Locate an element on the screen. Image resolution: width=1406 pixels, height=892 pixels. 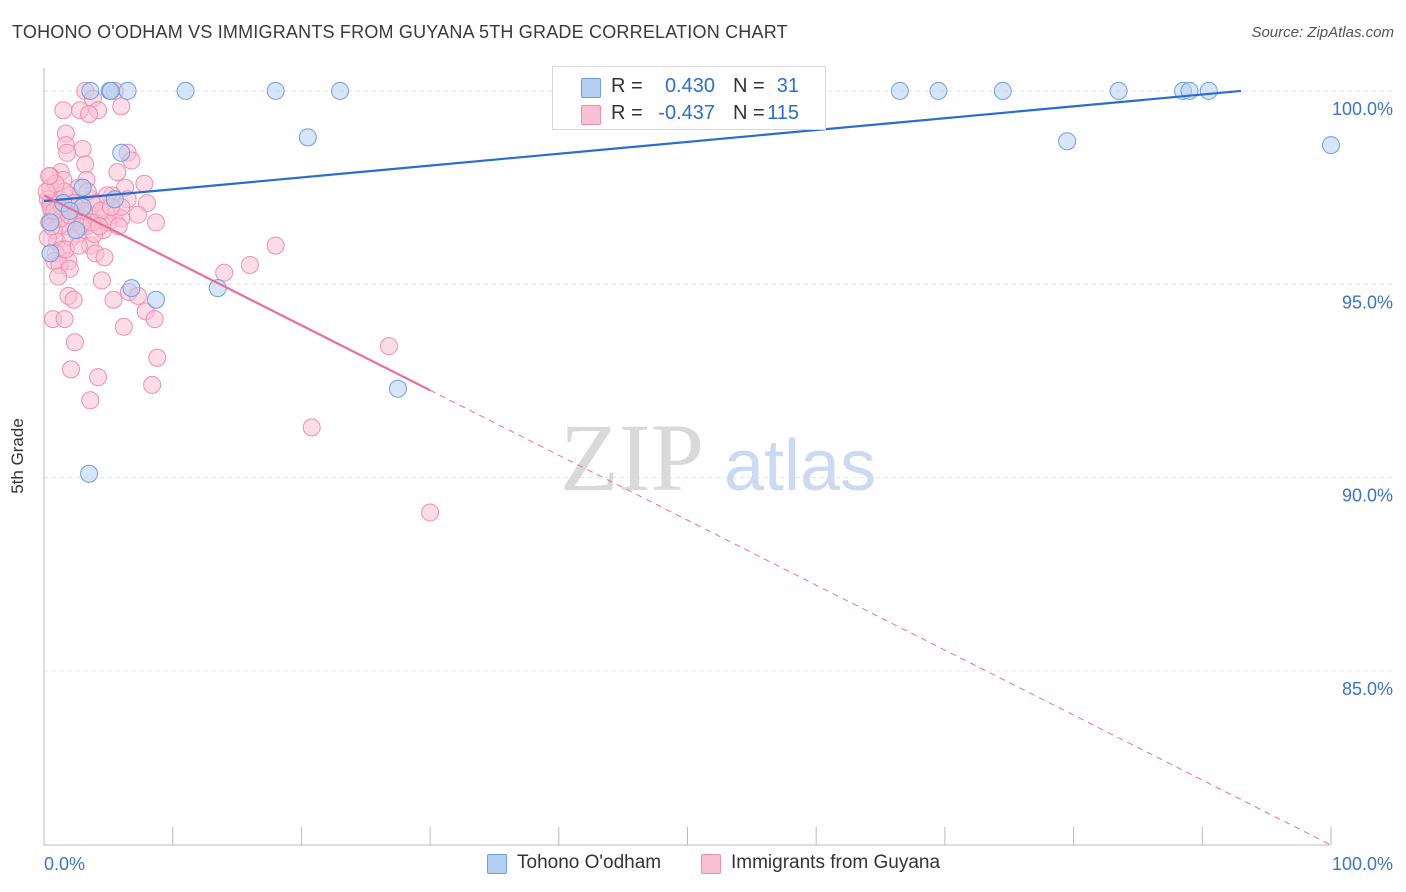
legend-label: Tohono O'odham is located at coordinates (589, 862).